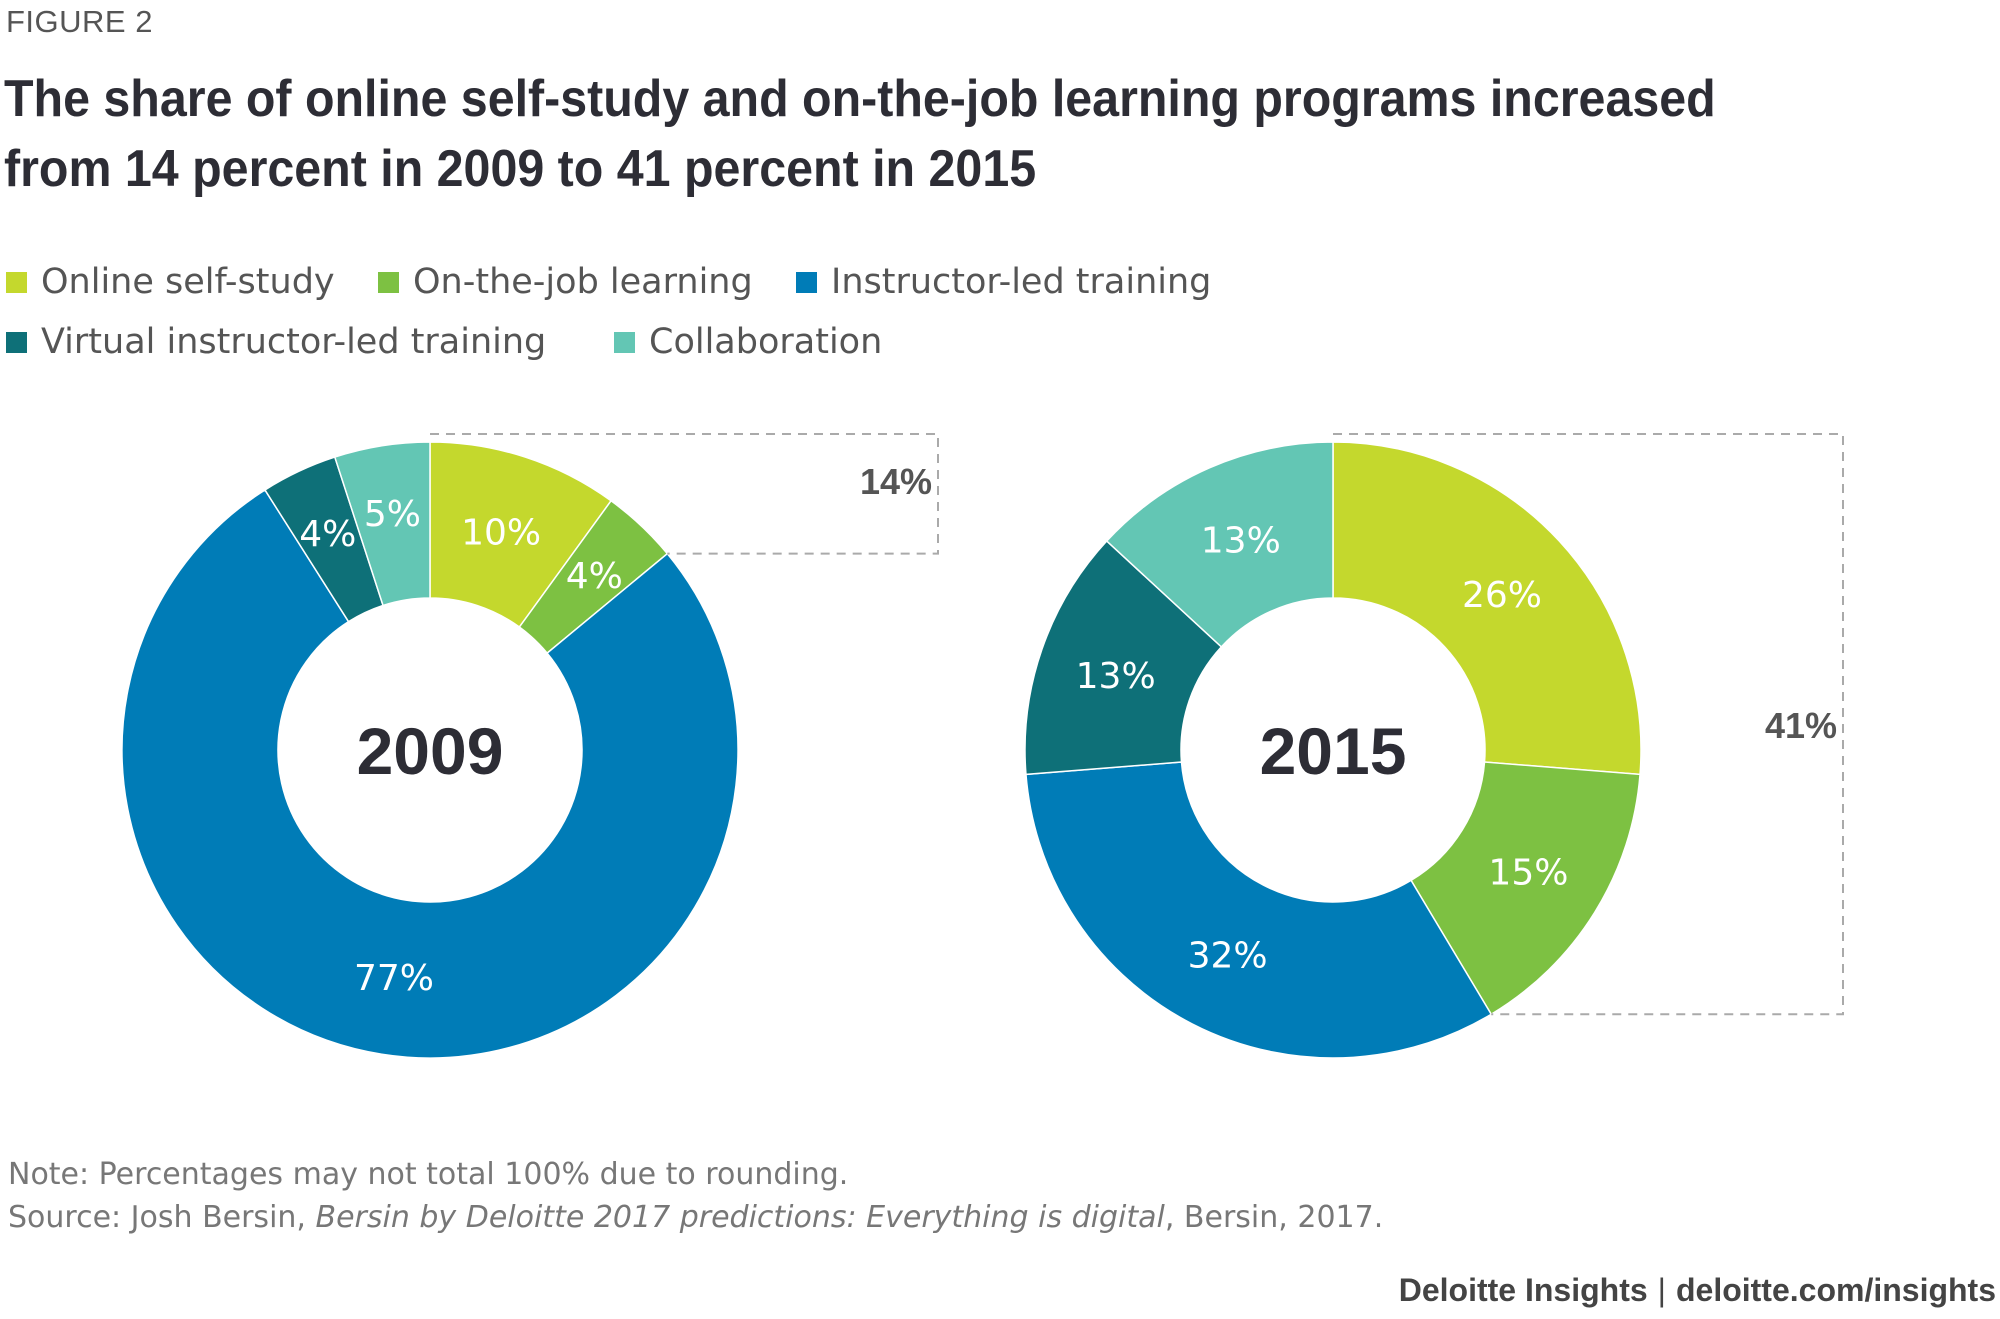 The image size is (2000, 1319). I want to click on footer-brand: Deloitte Insights, so click(1523, 1290).